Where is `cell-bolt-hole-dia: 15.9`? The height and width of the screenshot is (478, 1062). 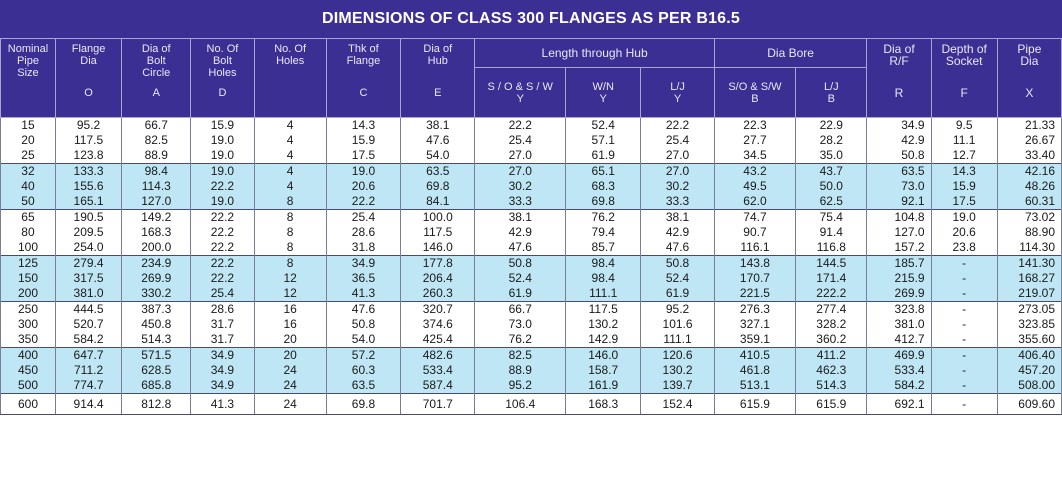
cell-bolt-hole-dia: 15.9 is located at coordinates (222, 125).